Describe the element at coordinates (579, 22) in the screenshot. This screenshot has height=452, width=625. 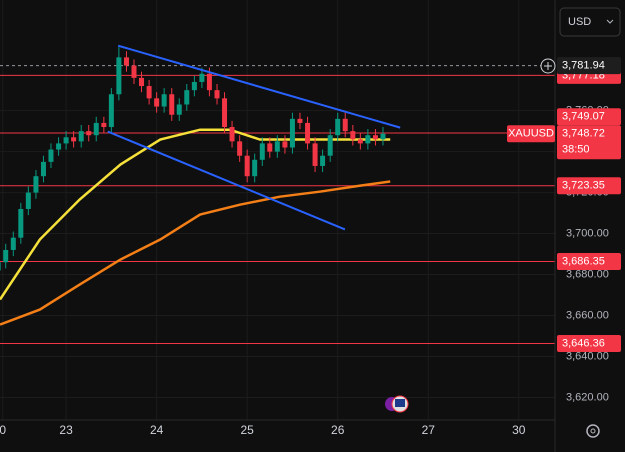
I see `currency: USD` at that location.